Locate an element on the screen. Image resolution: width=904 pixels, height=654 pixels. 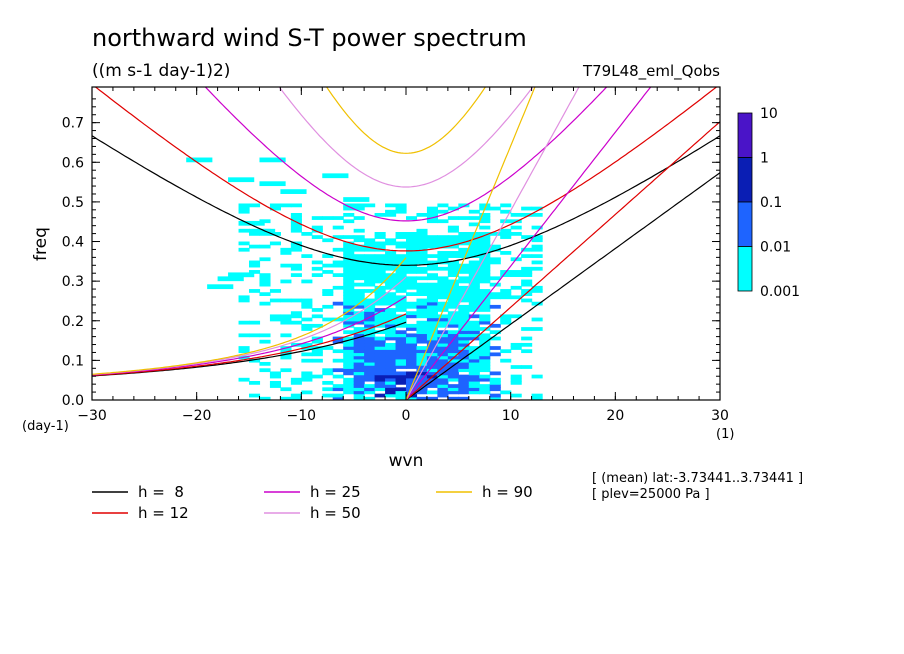
y-axis-label: freq is located at coordinates (41, 244).